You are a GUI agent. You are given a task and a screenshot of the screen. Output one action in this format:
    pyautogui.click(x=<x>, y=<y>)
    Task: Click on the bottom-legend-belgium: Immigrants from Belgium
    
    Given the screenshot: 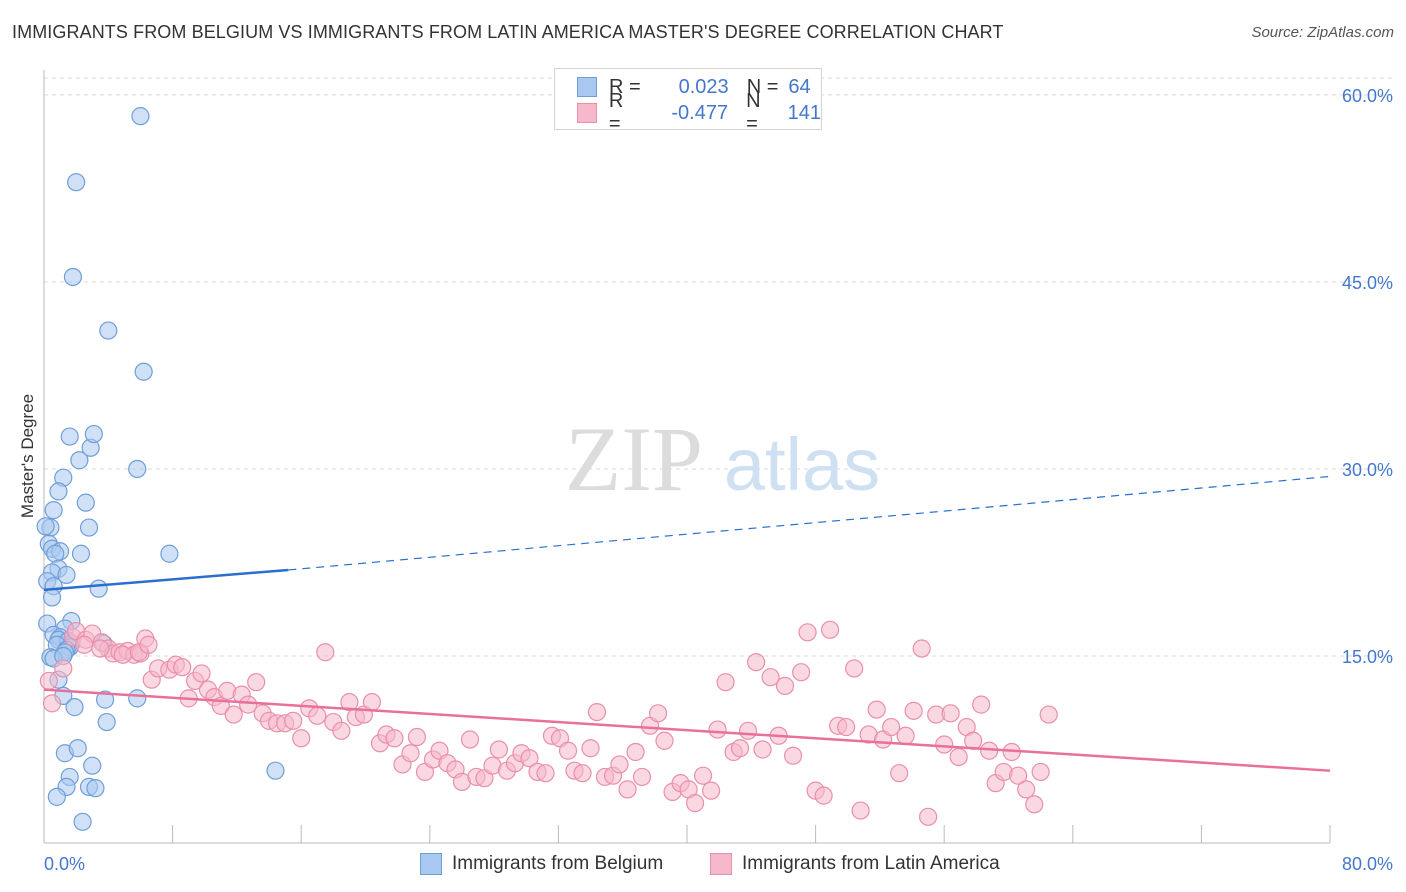 What is the action you would take?
    pyautogui.click(x=541, y=864)
    